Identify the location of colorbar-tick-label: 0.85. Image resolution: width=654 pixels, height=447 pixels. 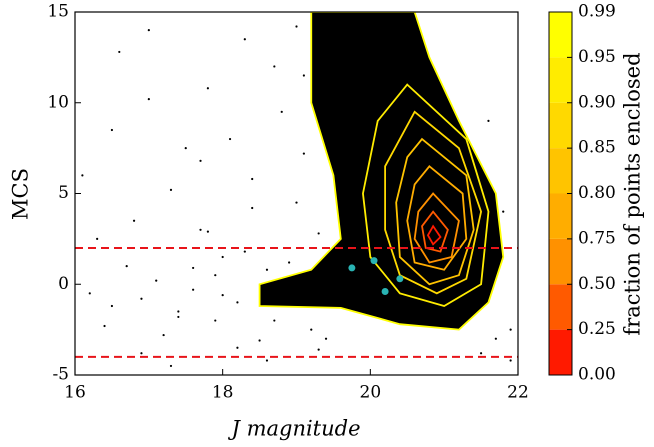
(597, 148).